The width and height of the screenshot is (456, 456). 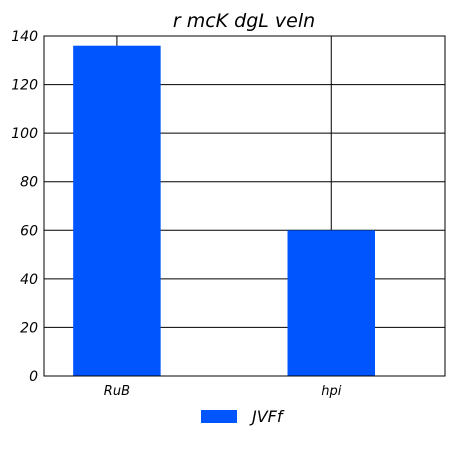 What do you see at coordinates (29, 183) in the screenshot?
I see `y-tick-label: 80` at bounding box center [29, 183].